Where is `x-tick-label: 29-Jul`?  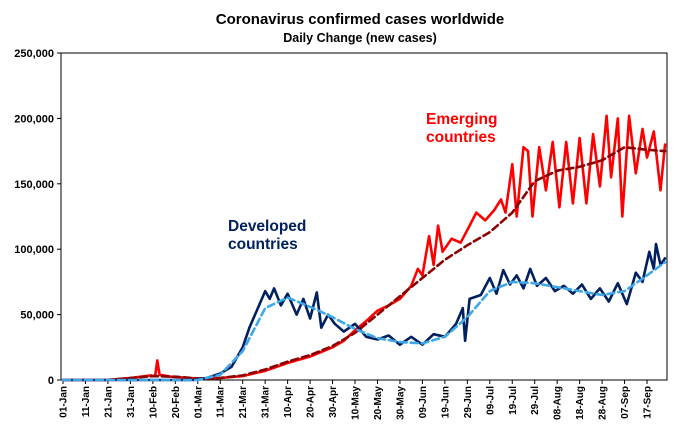
x-tick-label: 29-Jul is located at coordinates (535, 400).